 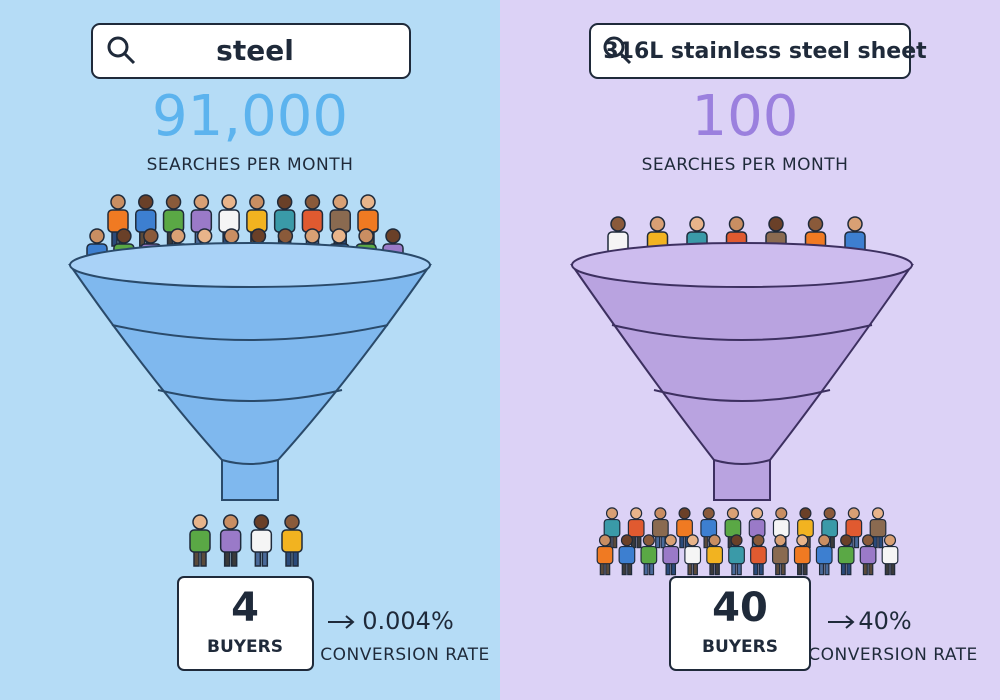 I want to click on searches-count: 91,000, so click(x=250, y=116).